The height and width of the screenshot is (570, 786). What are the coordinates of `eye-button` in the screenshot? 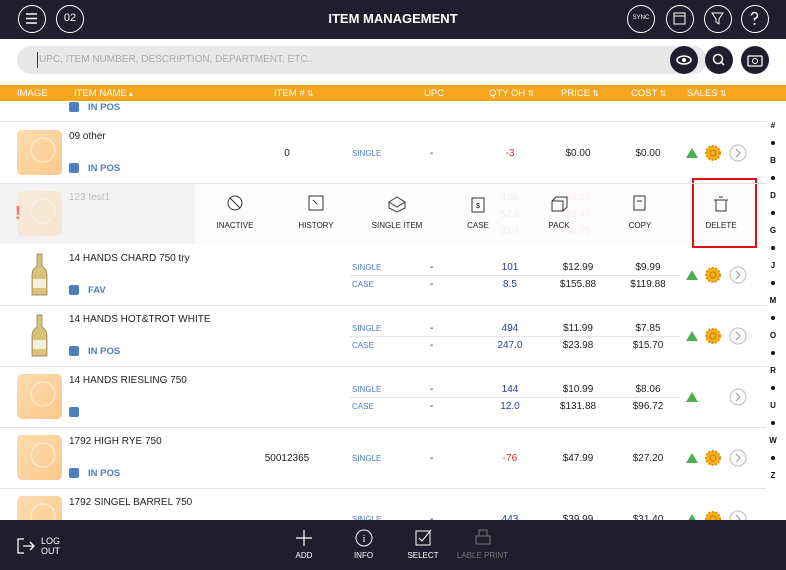 It's located at (684, 60).